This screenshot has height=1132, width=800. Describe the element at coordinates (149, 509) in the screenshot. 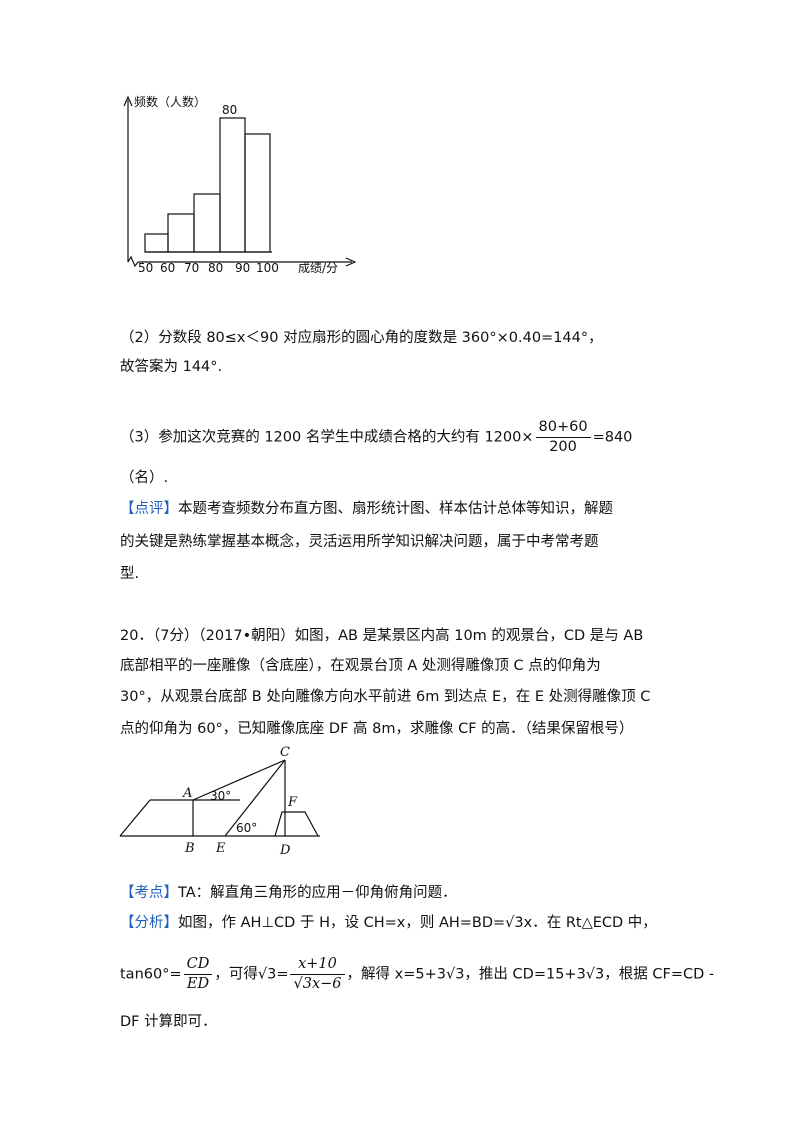

I see `comment-tag: 【点评】` at that location.